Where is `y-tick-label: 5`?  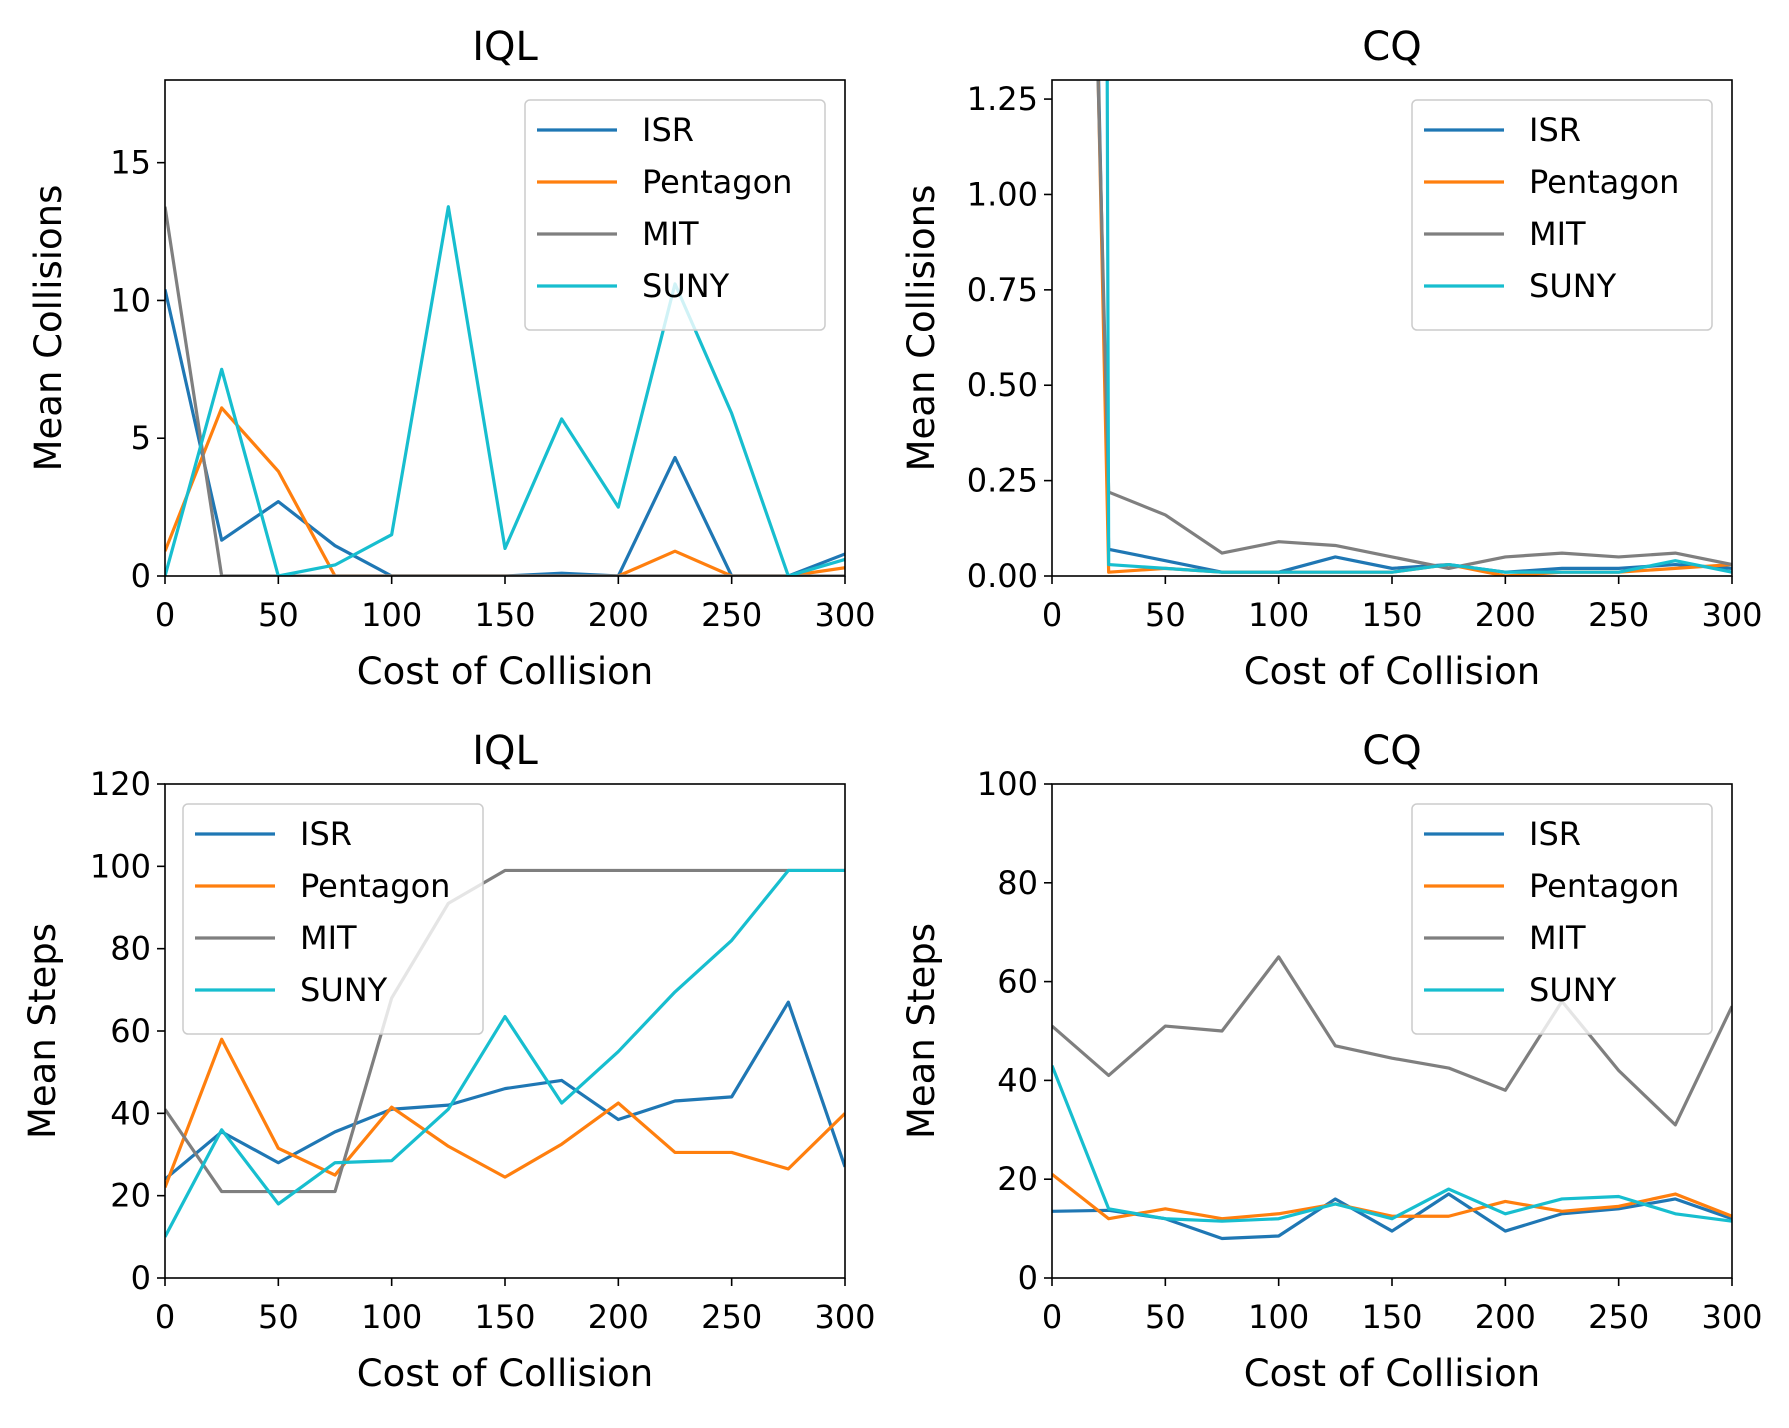
y-tick-label: 5 is located at coordinates (141, 438).